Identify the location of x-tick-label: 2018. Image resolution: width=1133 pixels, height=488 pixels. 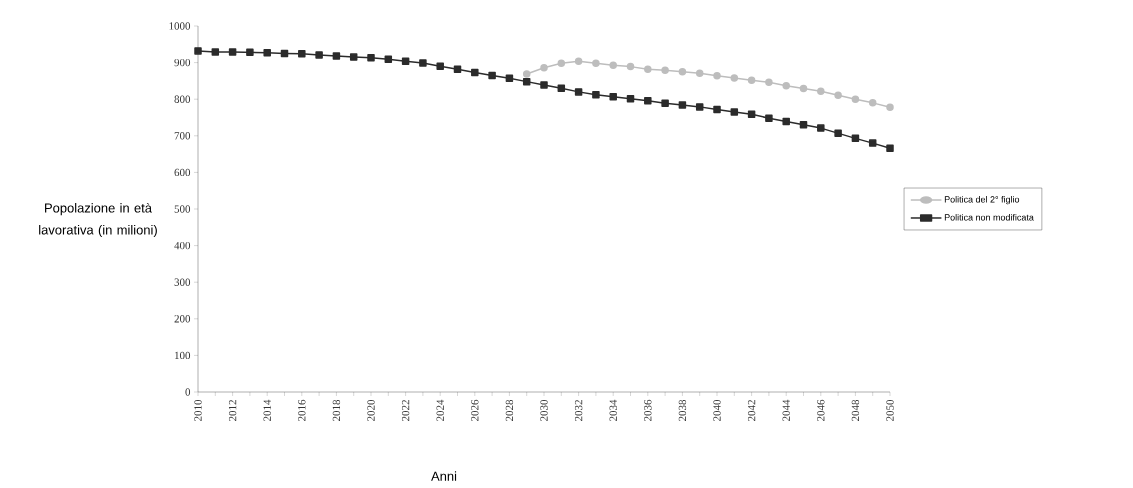
(336, 410).